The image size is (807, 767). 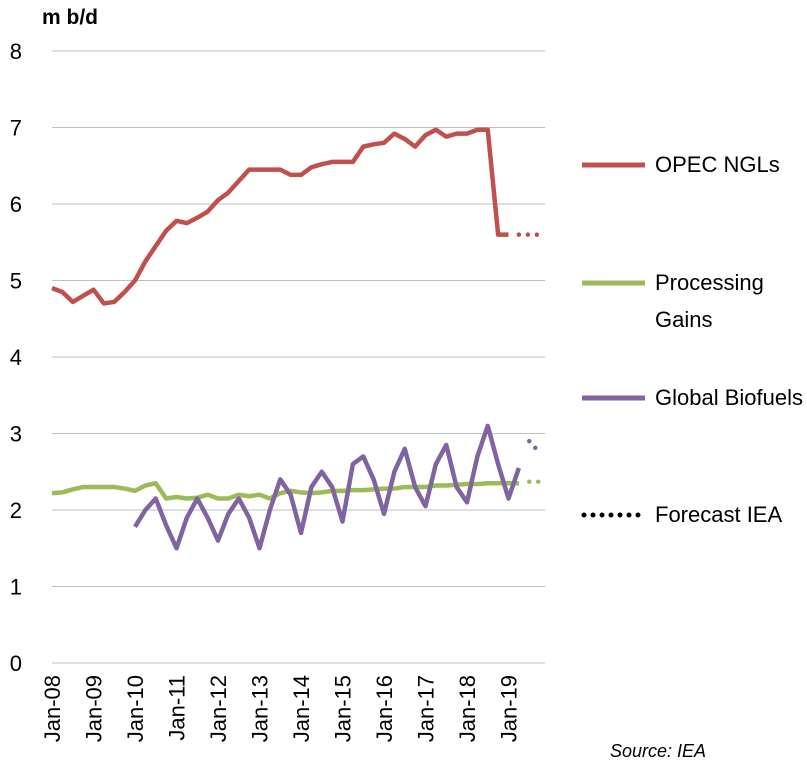 I want to click on source: Source: IEA, so click(x=658, y=751).